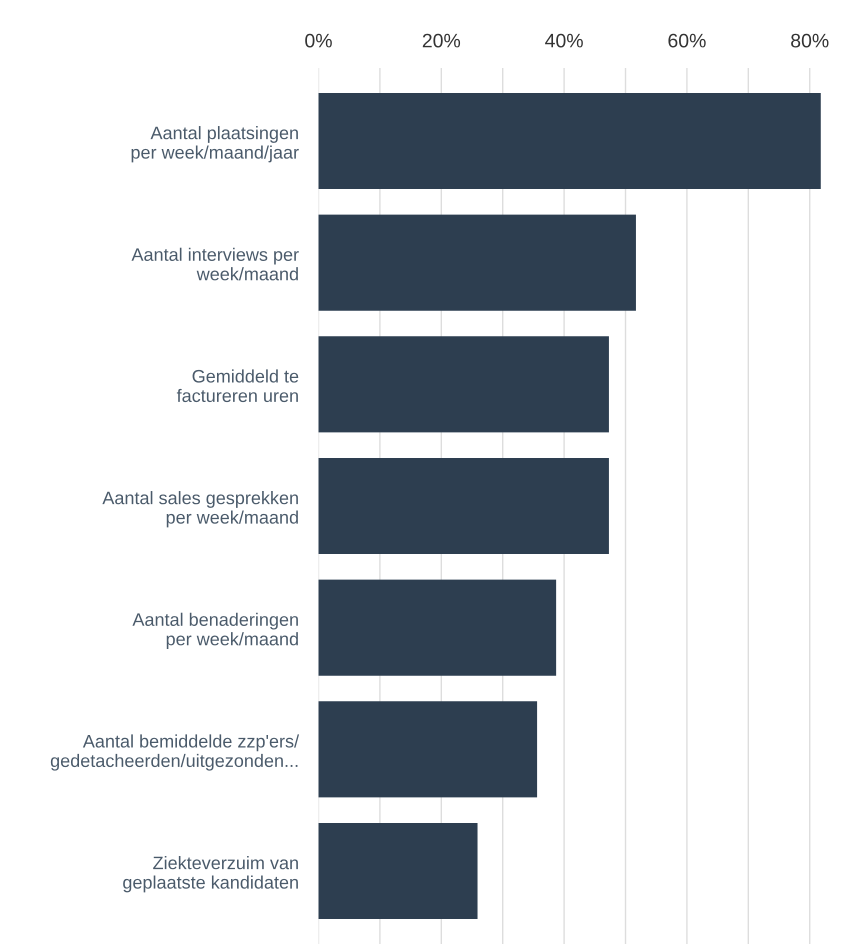 The image size is (847, 944). I want to click on x-tick-label: 60%, so click(687, 41).